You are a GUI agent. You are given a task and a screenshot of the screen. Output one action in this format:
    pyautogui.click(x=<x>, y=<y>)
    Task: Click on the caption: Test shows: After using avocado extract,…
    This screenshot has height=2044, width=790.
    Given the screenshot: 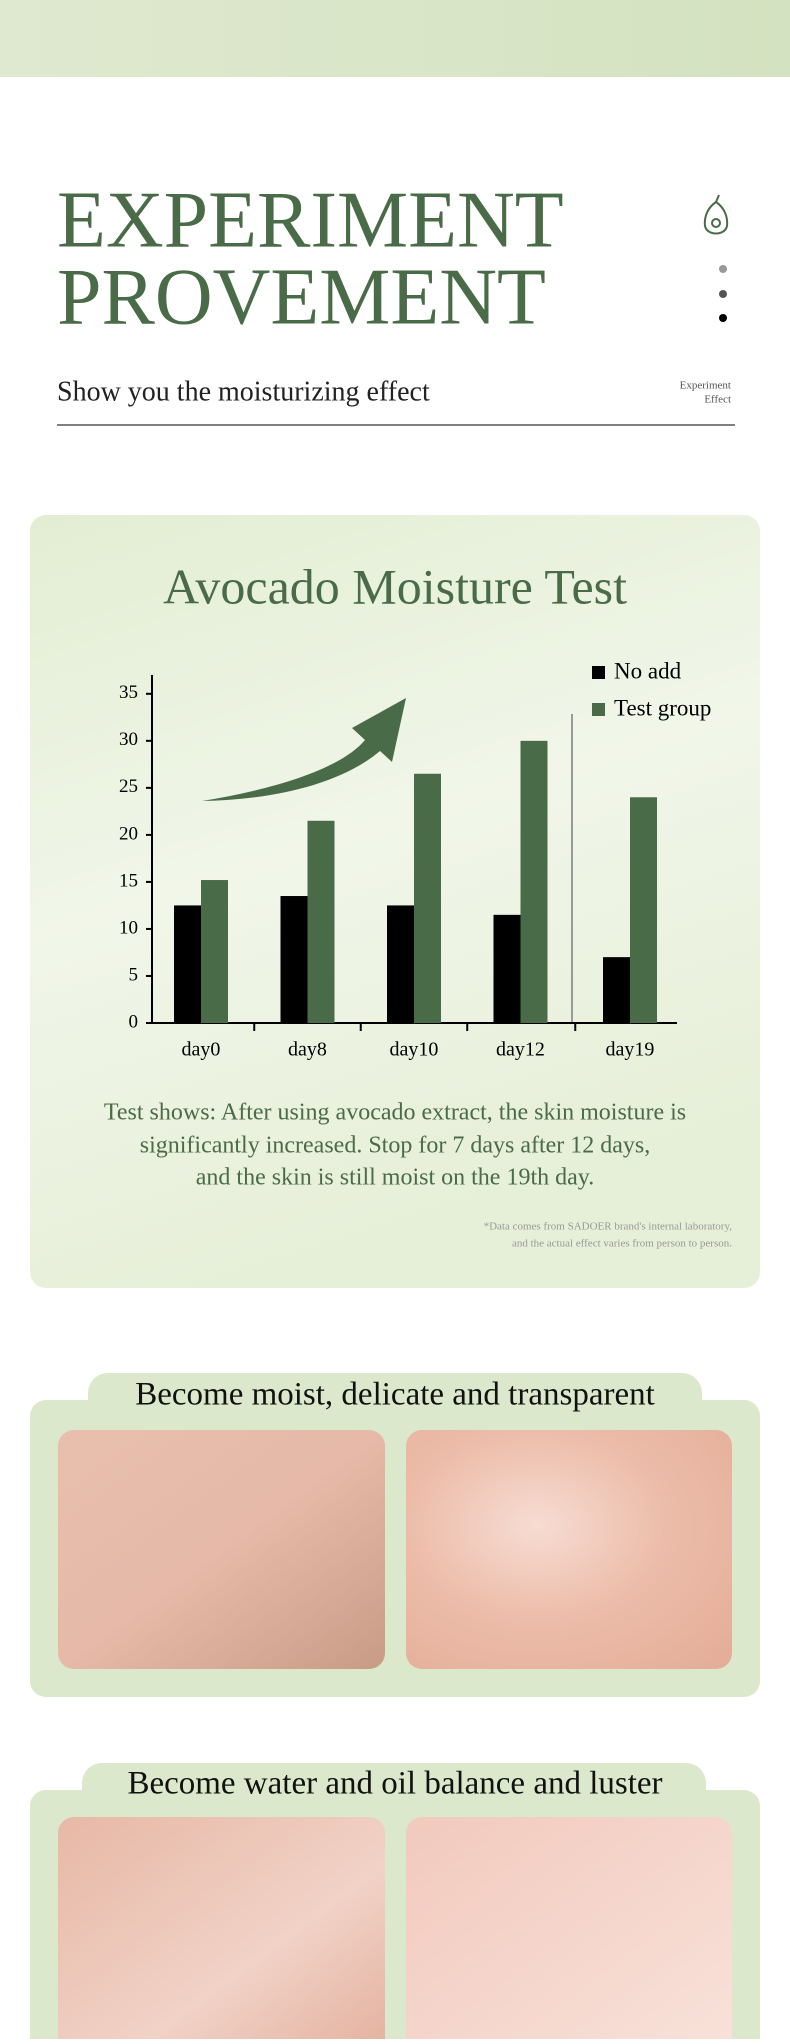 What is the action you would take?
    pyautogui.click(x=395, y=1113)
    